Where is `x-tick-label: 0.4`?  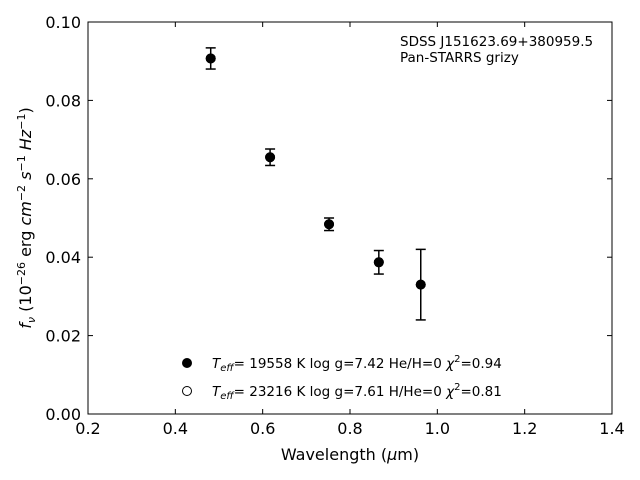
x-tick-label: 0.4 is located at coordinates (175, 428).